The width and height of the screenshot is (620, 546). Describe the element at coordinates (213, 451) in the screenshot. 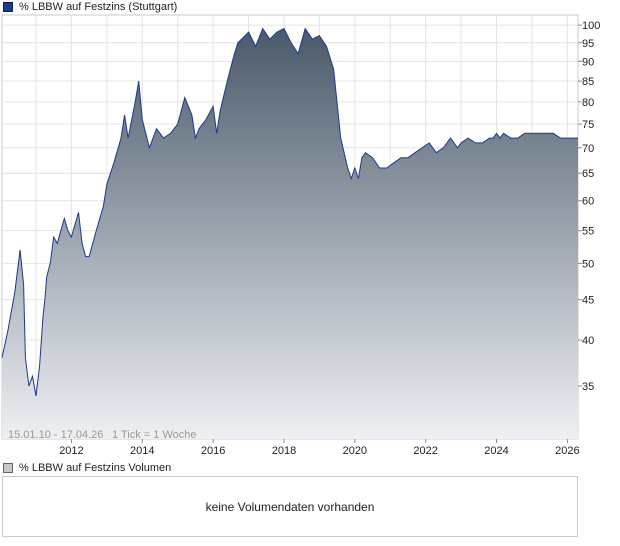

I see `x-tick-label: 2016` at that location.